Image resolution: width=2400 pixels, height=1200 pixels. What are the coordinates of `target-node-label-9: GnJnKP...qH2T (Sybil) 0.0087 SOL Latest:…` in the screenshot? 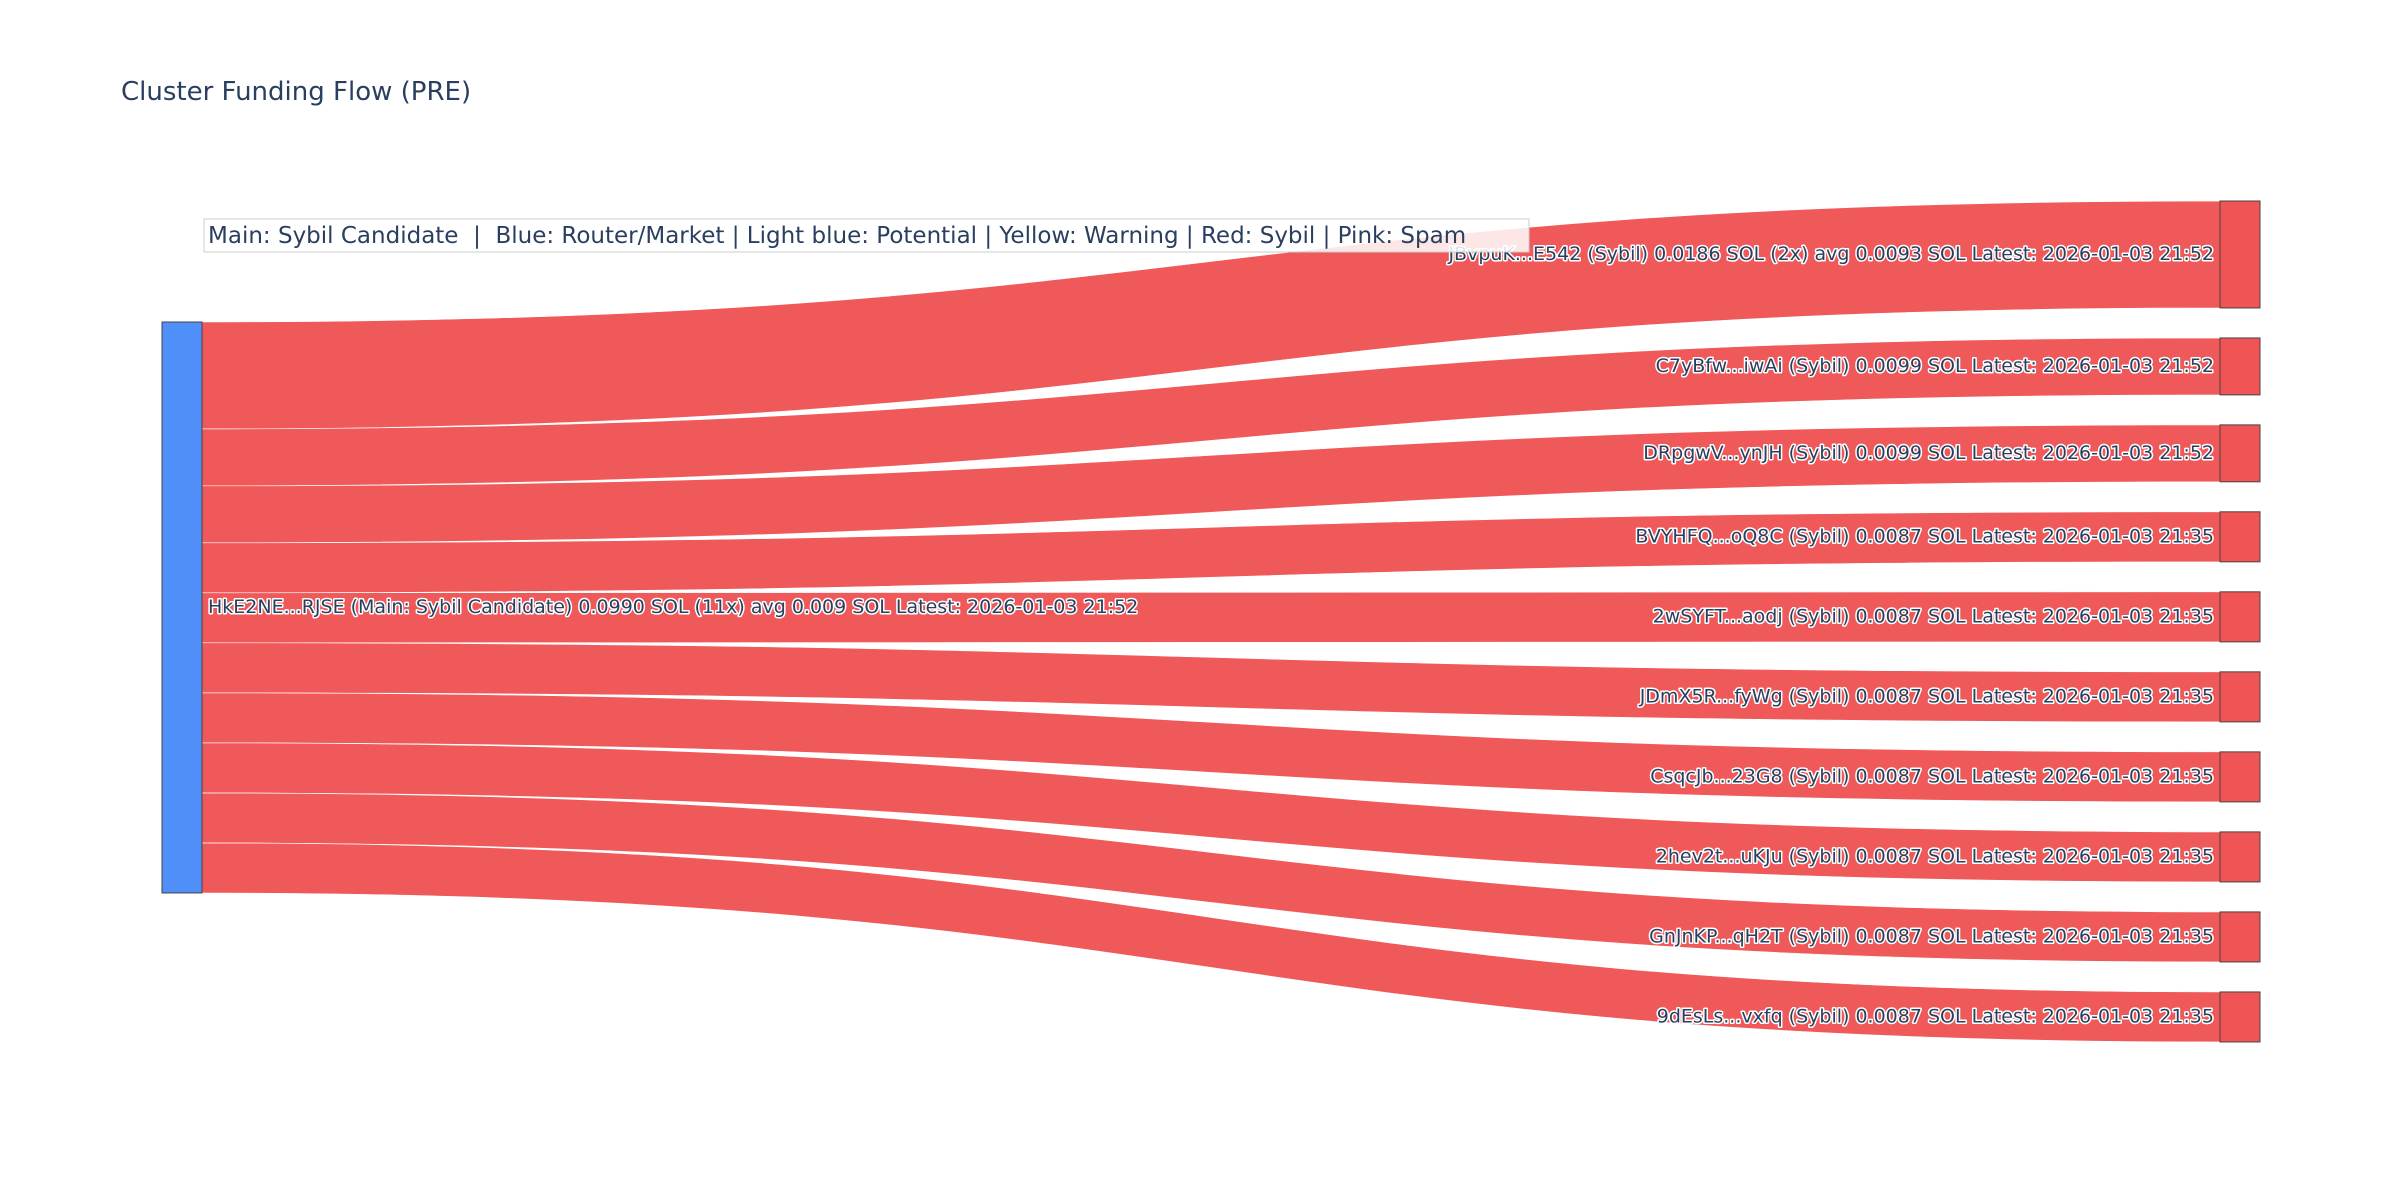 It's located at (1931, 936).